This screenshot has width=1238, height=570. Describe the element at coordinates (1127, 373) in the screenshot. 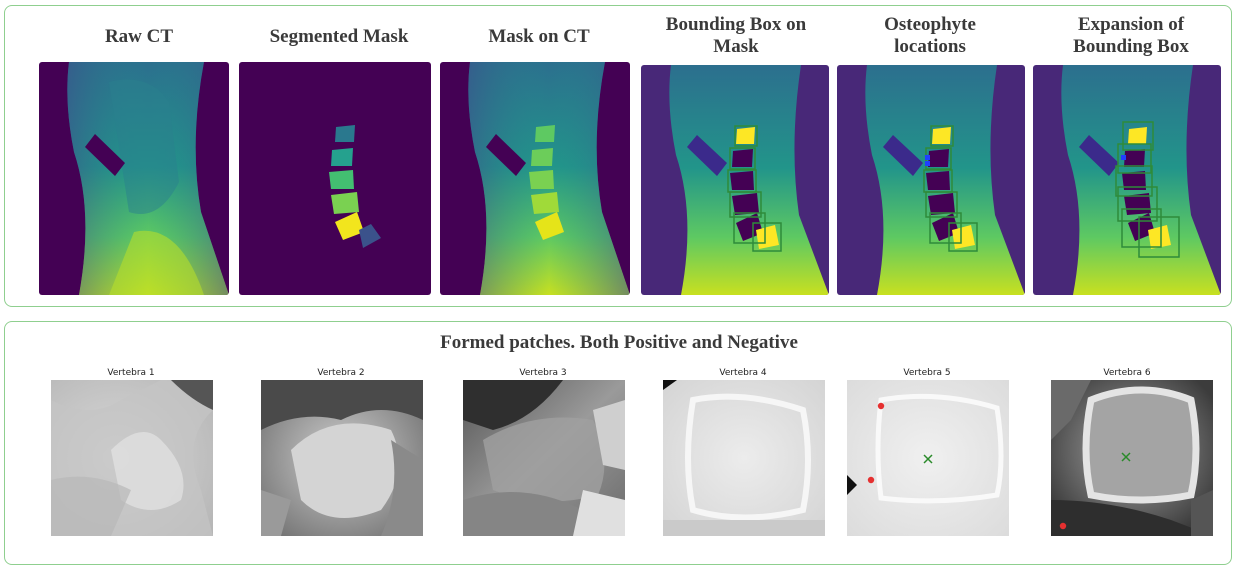

I see `patch-label-6: Vertebra 6` at that location.